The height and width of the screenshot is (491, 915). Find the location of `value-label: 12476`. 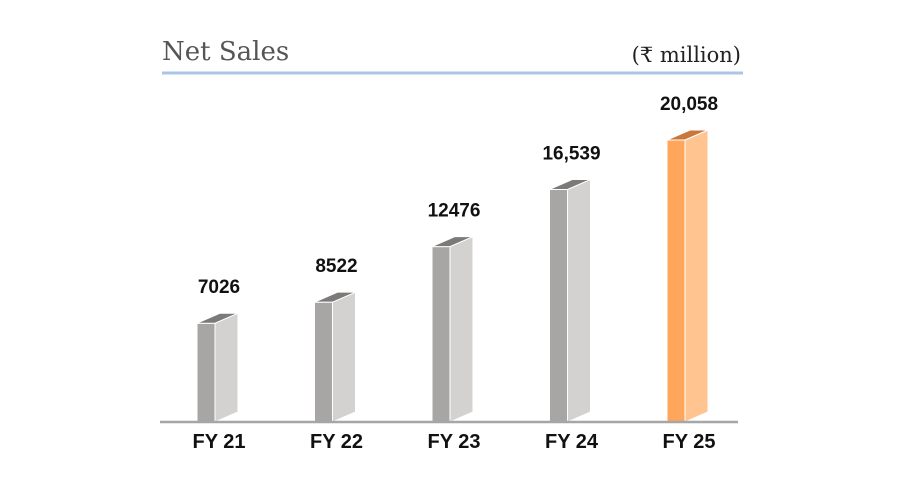

value-label: 12476 is located at coordinates (454, 211).